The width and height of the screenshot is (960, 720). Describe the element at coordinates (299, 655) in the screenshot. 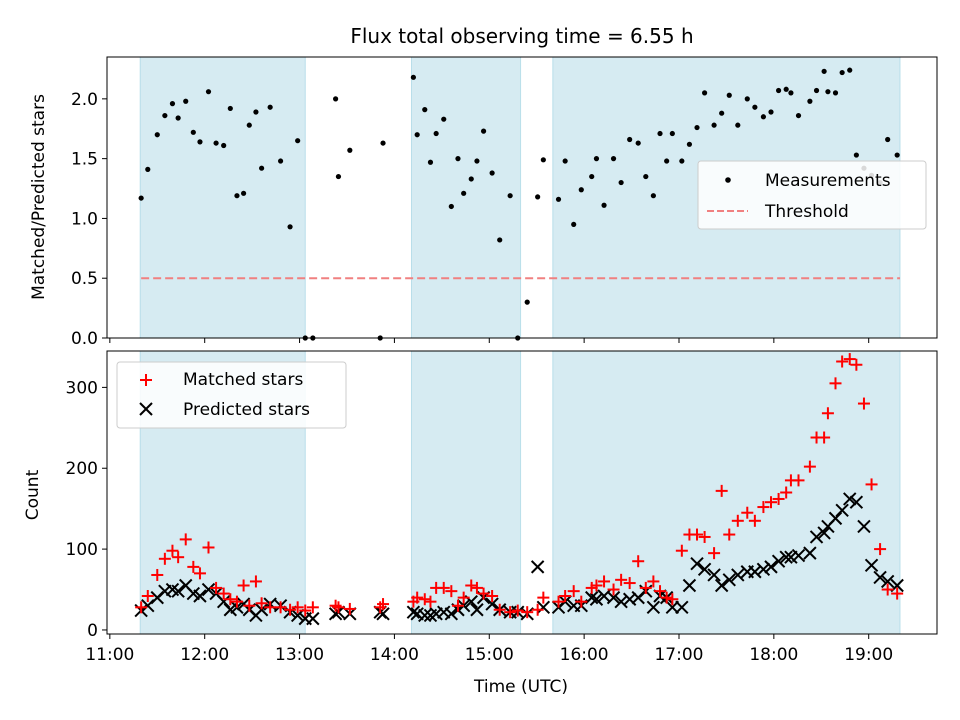

I see `x-tick-label: 13:00` at that location.